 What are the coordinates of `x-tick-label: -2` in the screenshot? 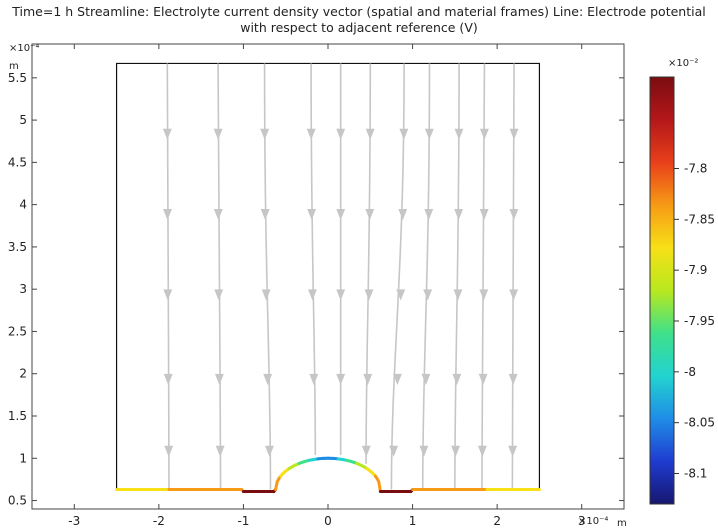 It's located at (159, 521).